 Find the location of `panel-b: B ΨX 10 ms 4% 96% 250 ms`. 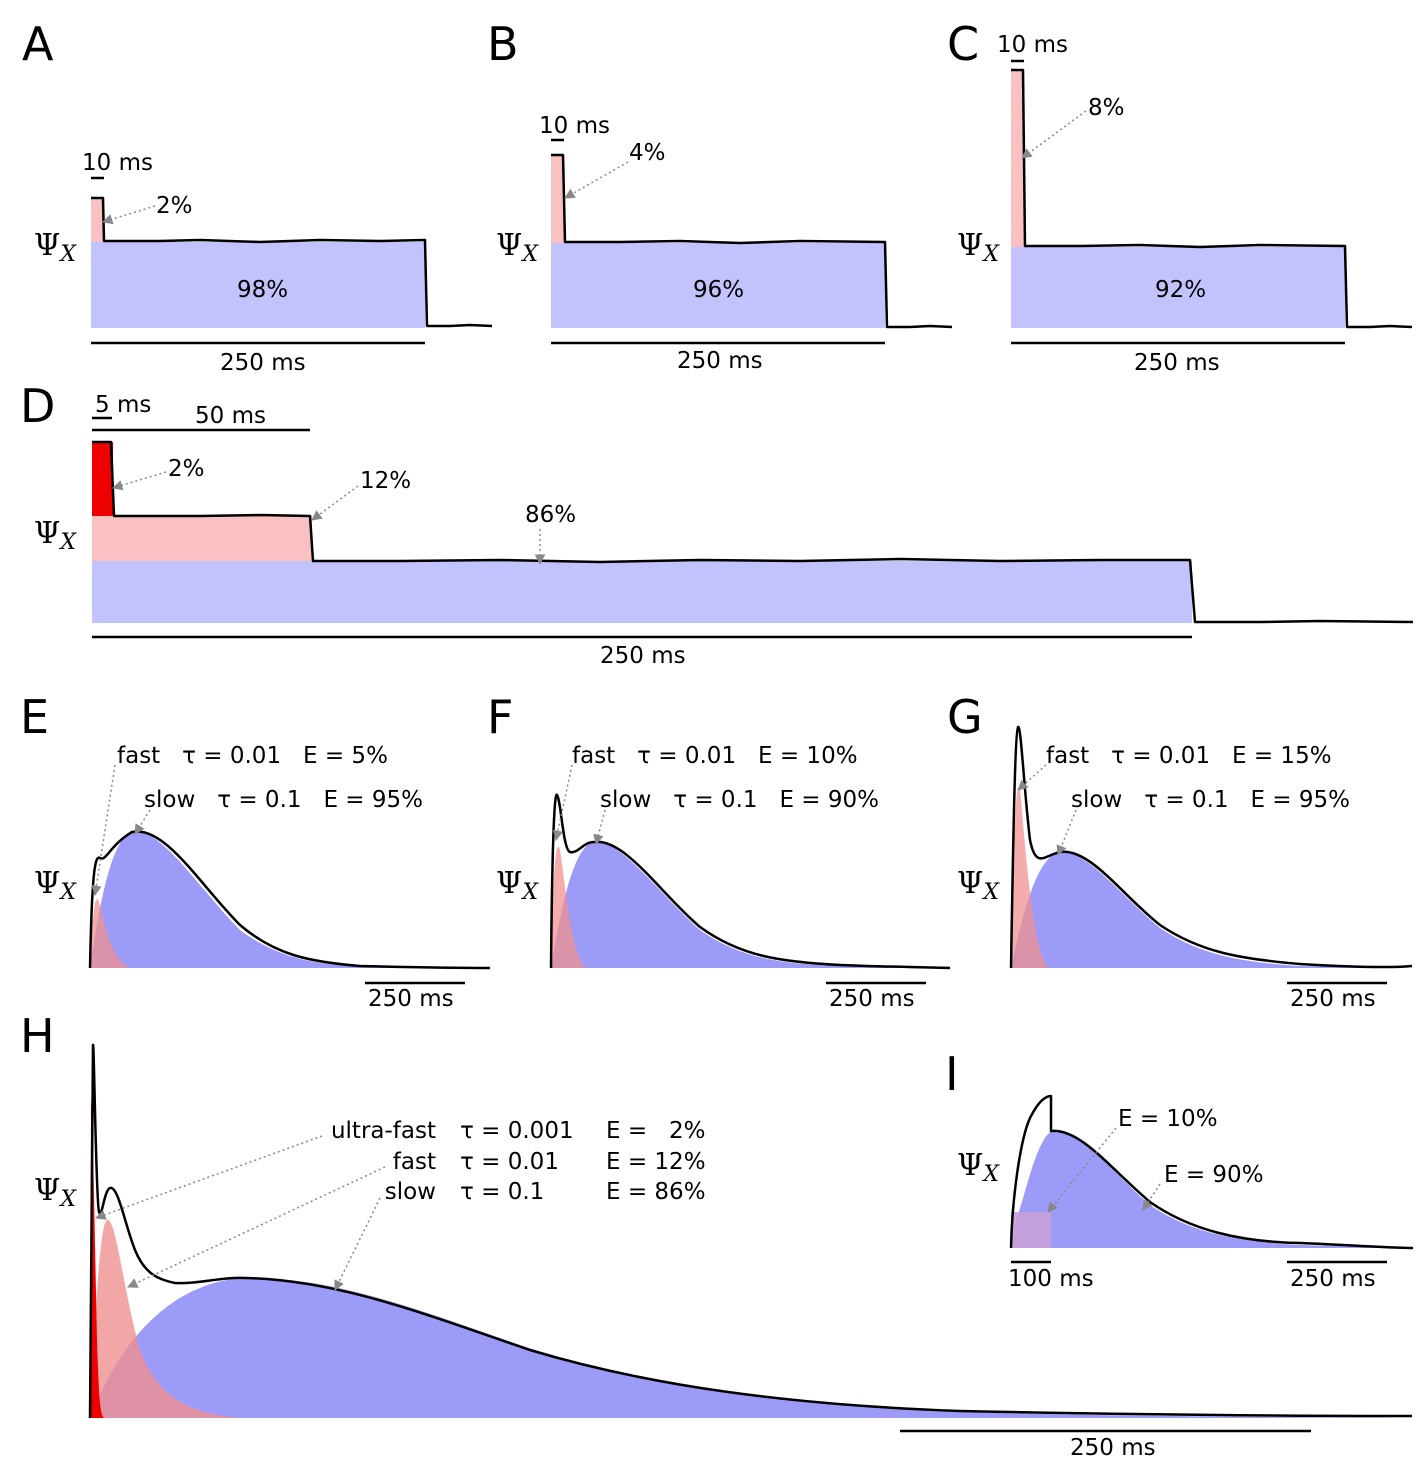

panel-b: B ΨX 10 ms 4% 96% 250 ms is located at coordinates (720, 195).